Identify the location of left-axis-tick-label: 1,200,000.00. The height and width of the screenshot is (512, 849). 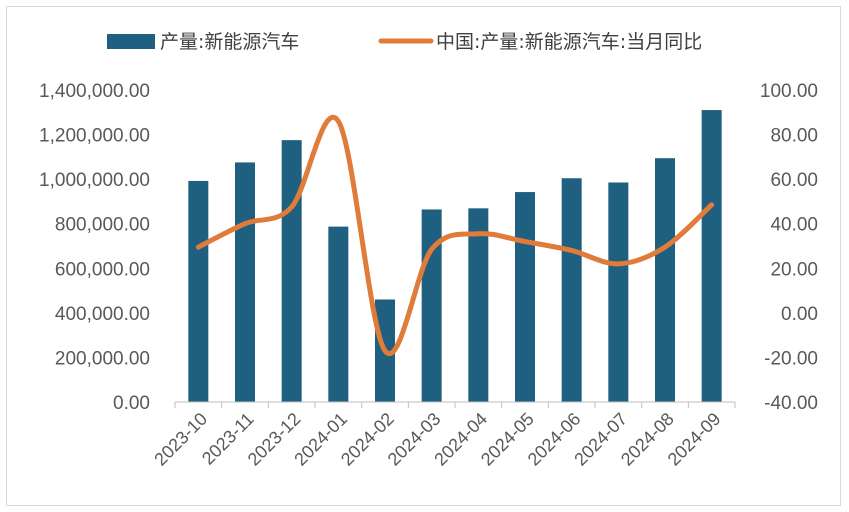
(94, 136).